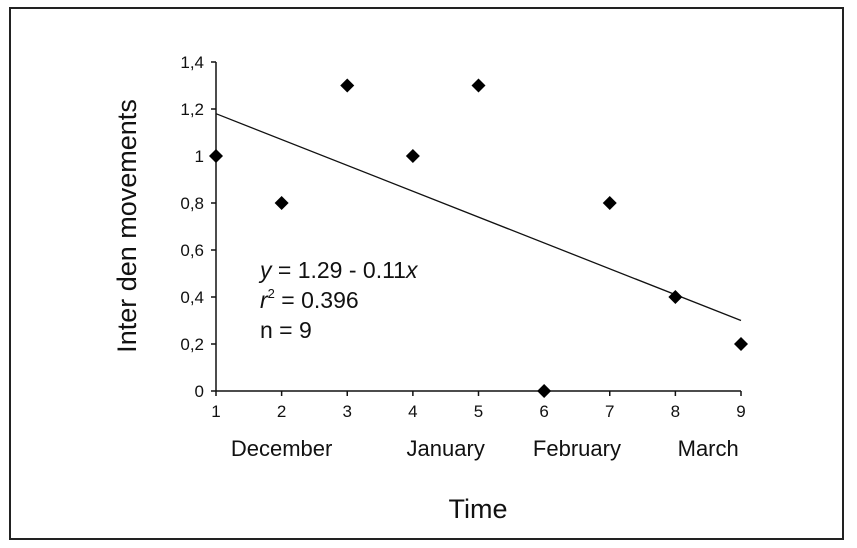 Image resolution: width=857 pixels, height=548 pixels. What do you see at coordinates (199, 391) in the screenshot?
I see `y-tick-label: 0` at bounding box center [199, 391].